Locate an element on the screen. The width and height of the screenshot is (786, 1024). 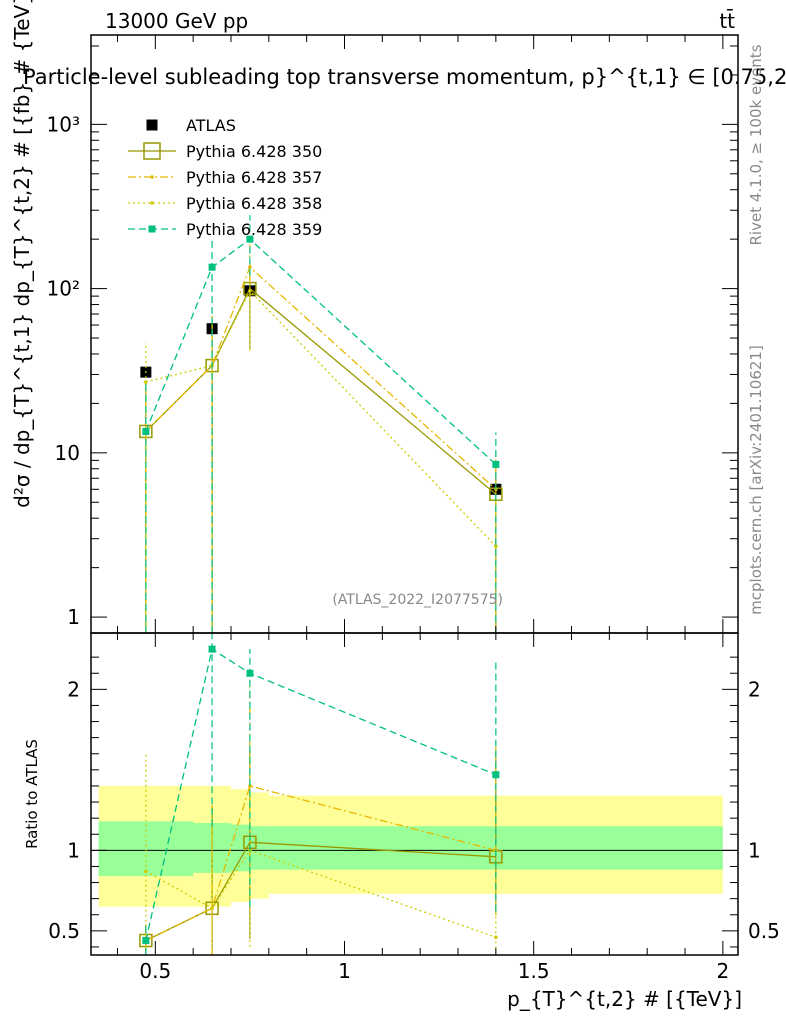
ratio-y-tick-label: 0.5 is located at coordinates (64, 931).